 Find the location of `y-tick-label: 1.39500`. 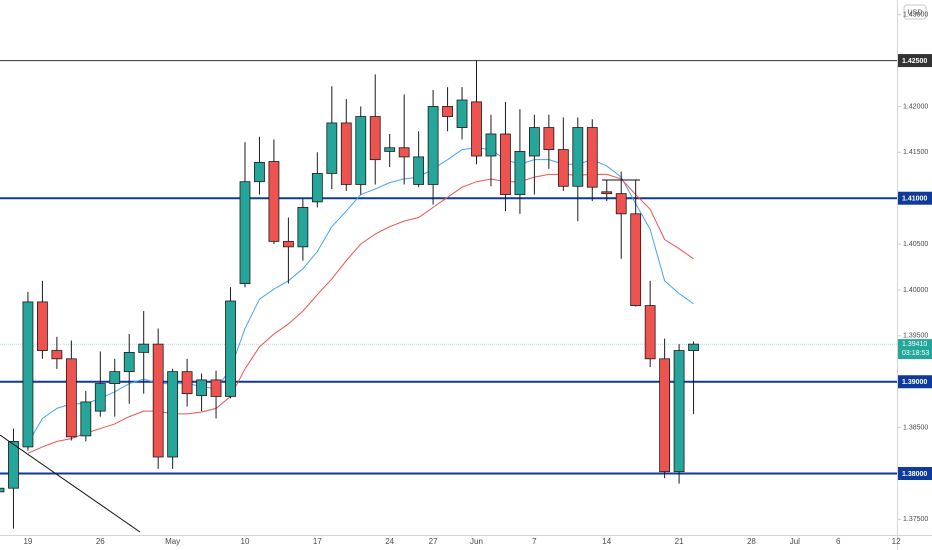

y-tick-label: 1.39500 is located at coordinates (915, 336).